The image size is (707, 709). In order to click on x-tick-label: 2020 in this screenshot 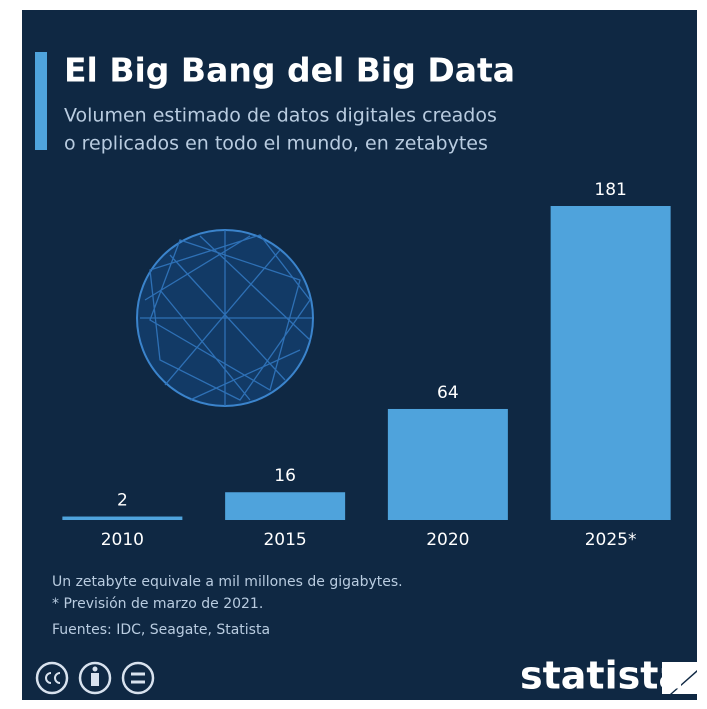, I will do `click(447, 540)`.